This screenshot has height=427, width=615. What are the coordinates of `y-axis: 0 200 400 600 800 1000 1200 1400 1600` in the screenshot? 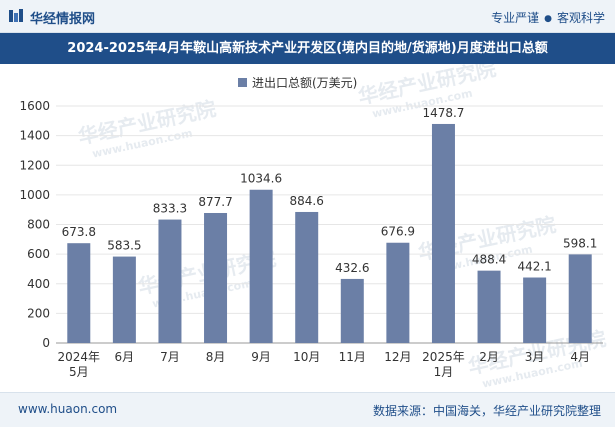 It's located at (34, 224).